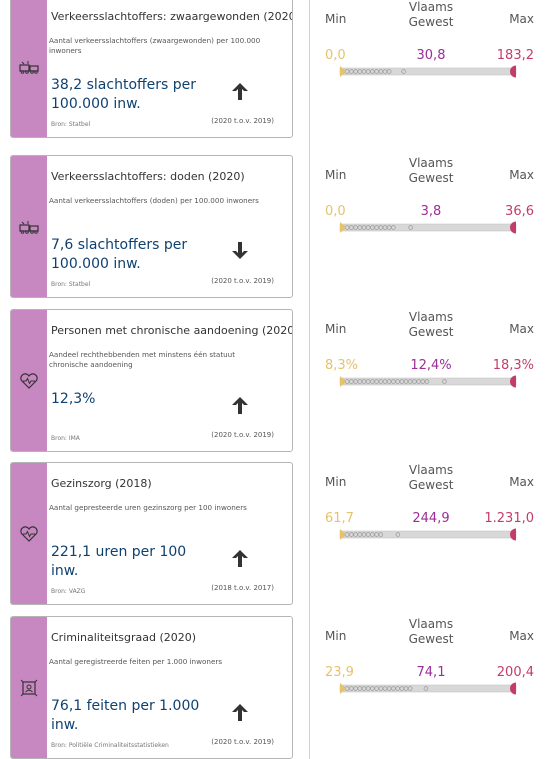  I want to click on indicator-period: (2018 t.o.v. 2017), so click(242, 588).